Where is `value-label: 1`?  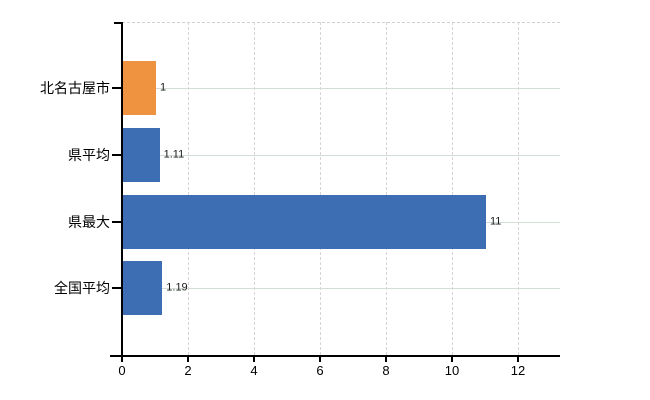 value-label: 1 is located at coordinates (163, 87).